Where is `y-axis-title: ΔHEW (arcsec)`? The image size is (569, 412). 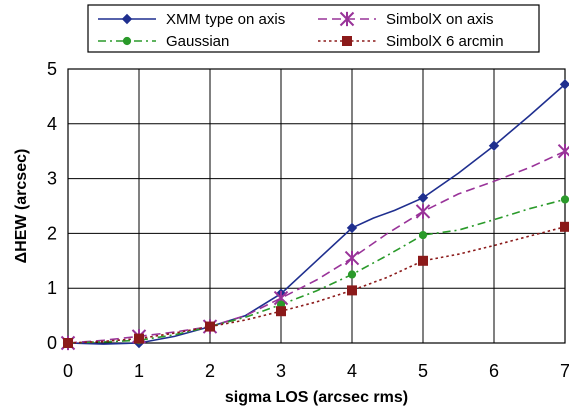 y-axis-title: ΔHEW (arcsec) is located at coordinates (21, 206).